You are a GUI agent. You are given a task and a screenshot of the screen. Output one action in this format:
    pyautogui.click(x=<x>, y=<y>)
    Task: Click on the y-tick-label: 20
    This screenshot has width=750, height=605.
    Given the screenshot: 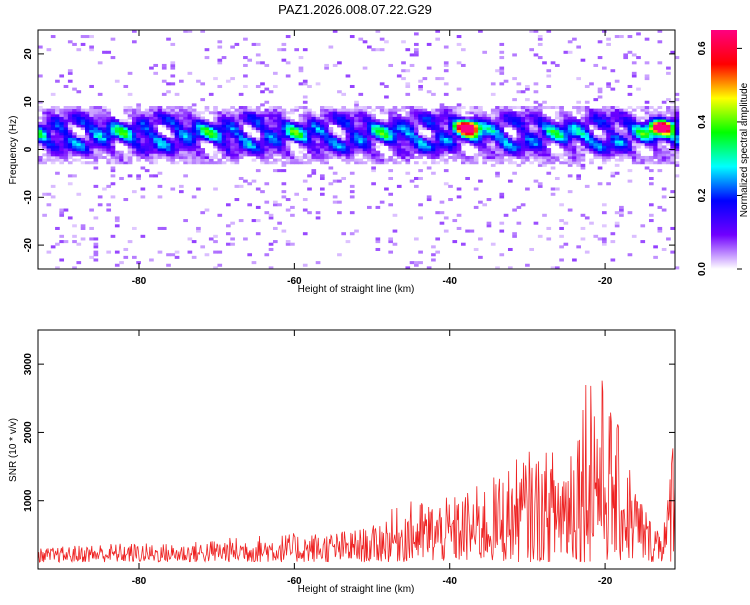 What is the action you would take?
    pyautogui.click(x=28, y=54)
    